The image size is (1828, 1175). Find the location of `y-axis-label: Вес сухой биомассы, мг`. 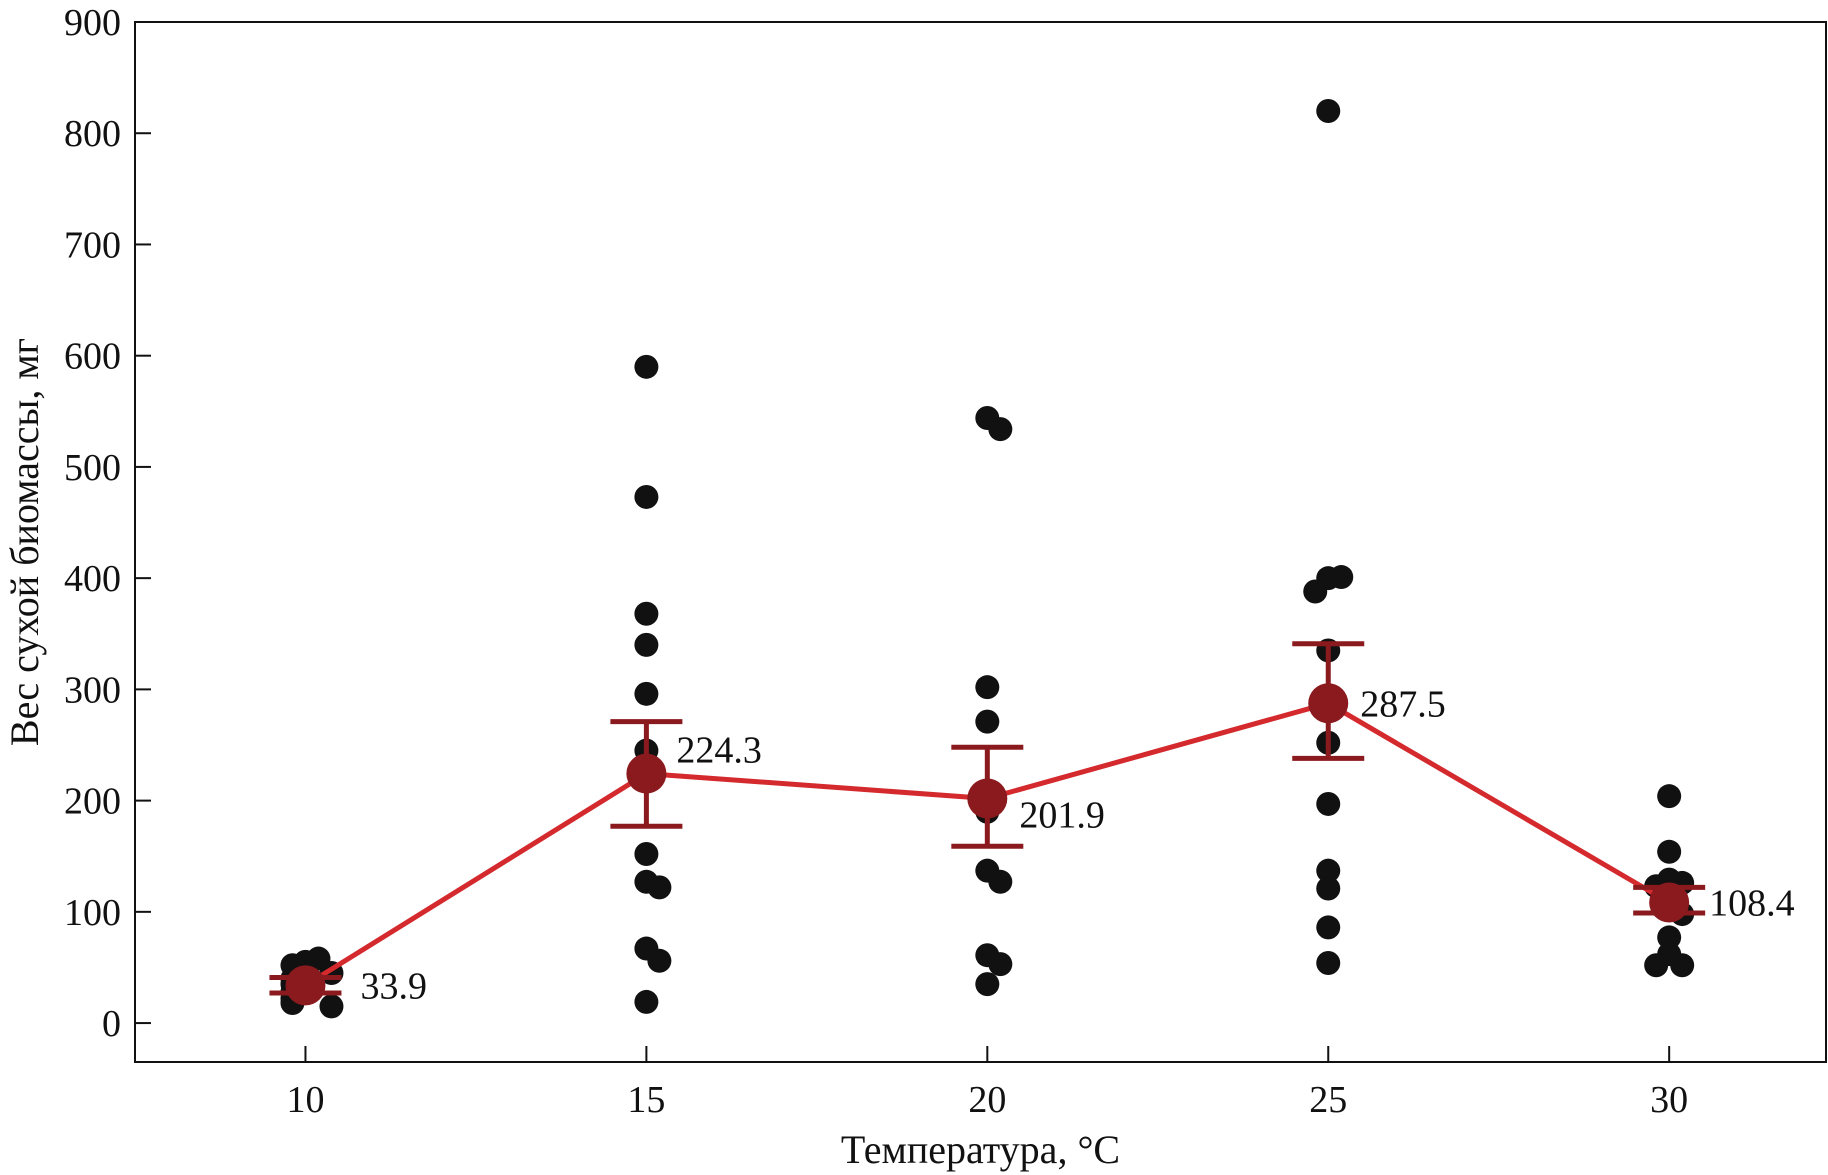

y-axis-label: Вес сухой биомассы, мг is located at coordinates (24, 542).